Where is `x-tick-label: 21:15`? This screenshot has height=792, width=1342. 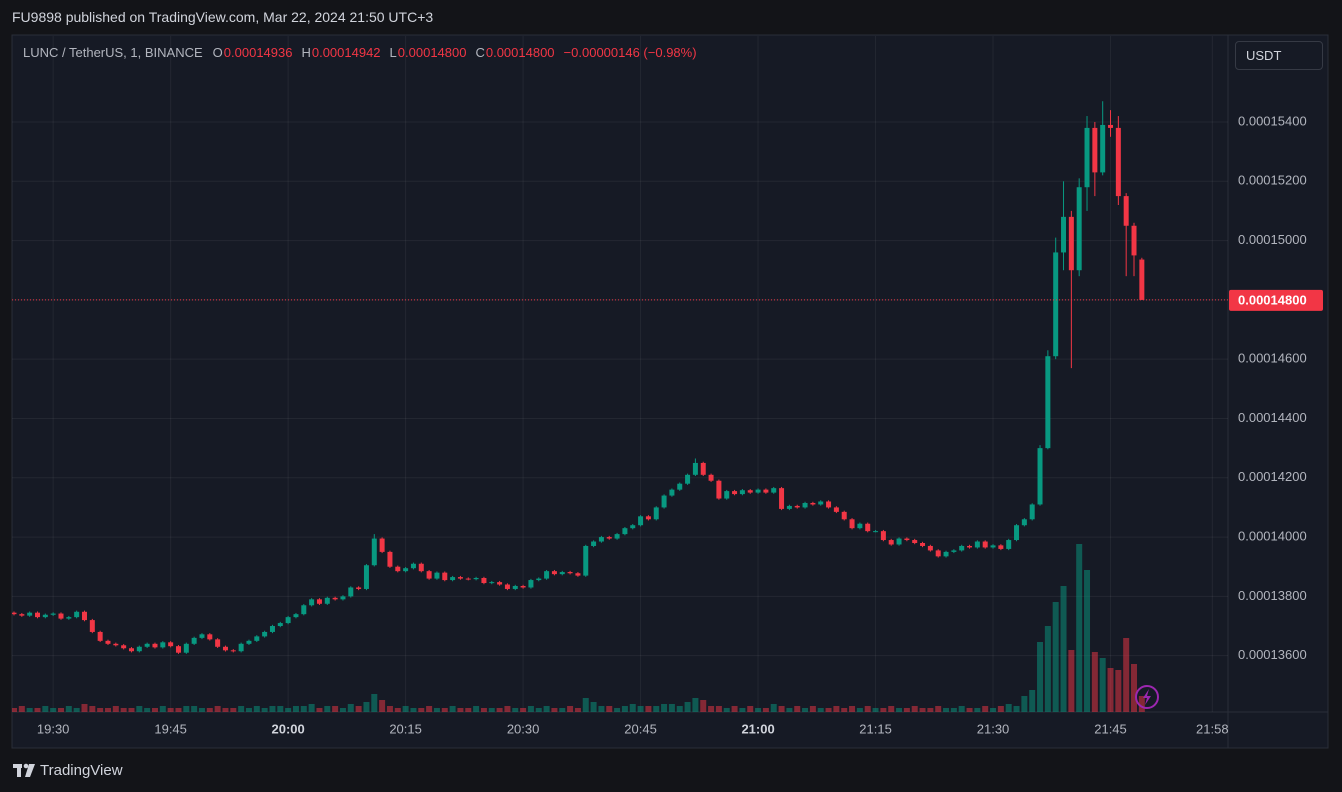 x-tick-label: 21:15 is located at coordinates (875, 728).